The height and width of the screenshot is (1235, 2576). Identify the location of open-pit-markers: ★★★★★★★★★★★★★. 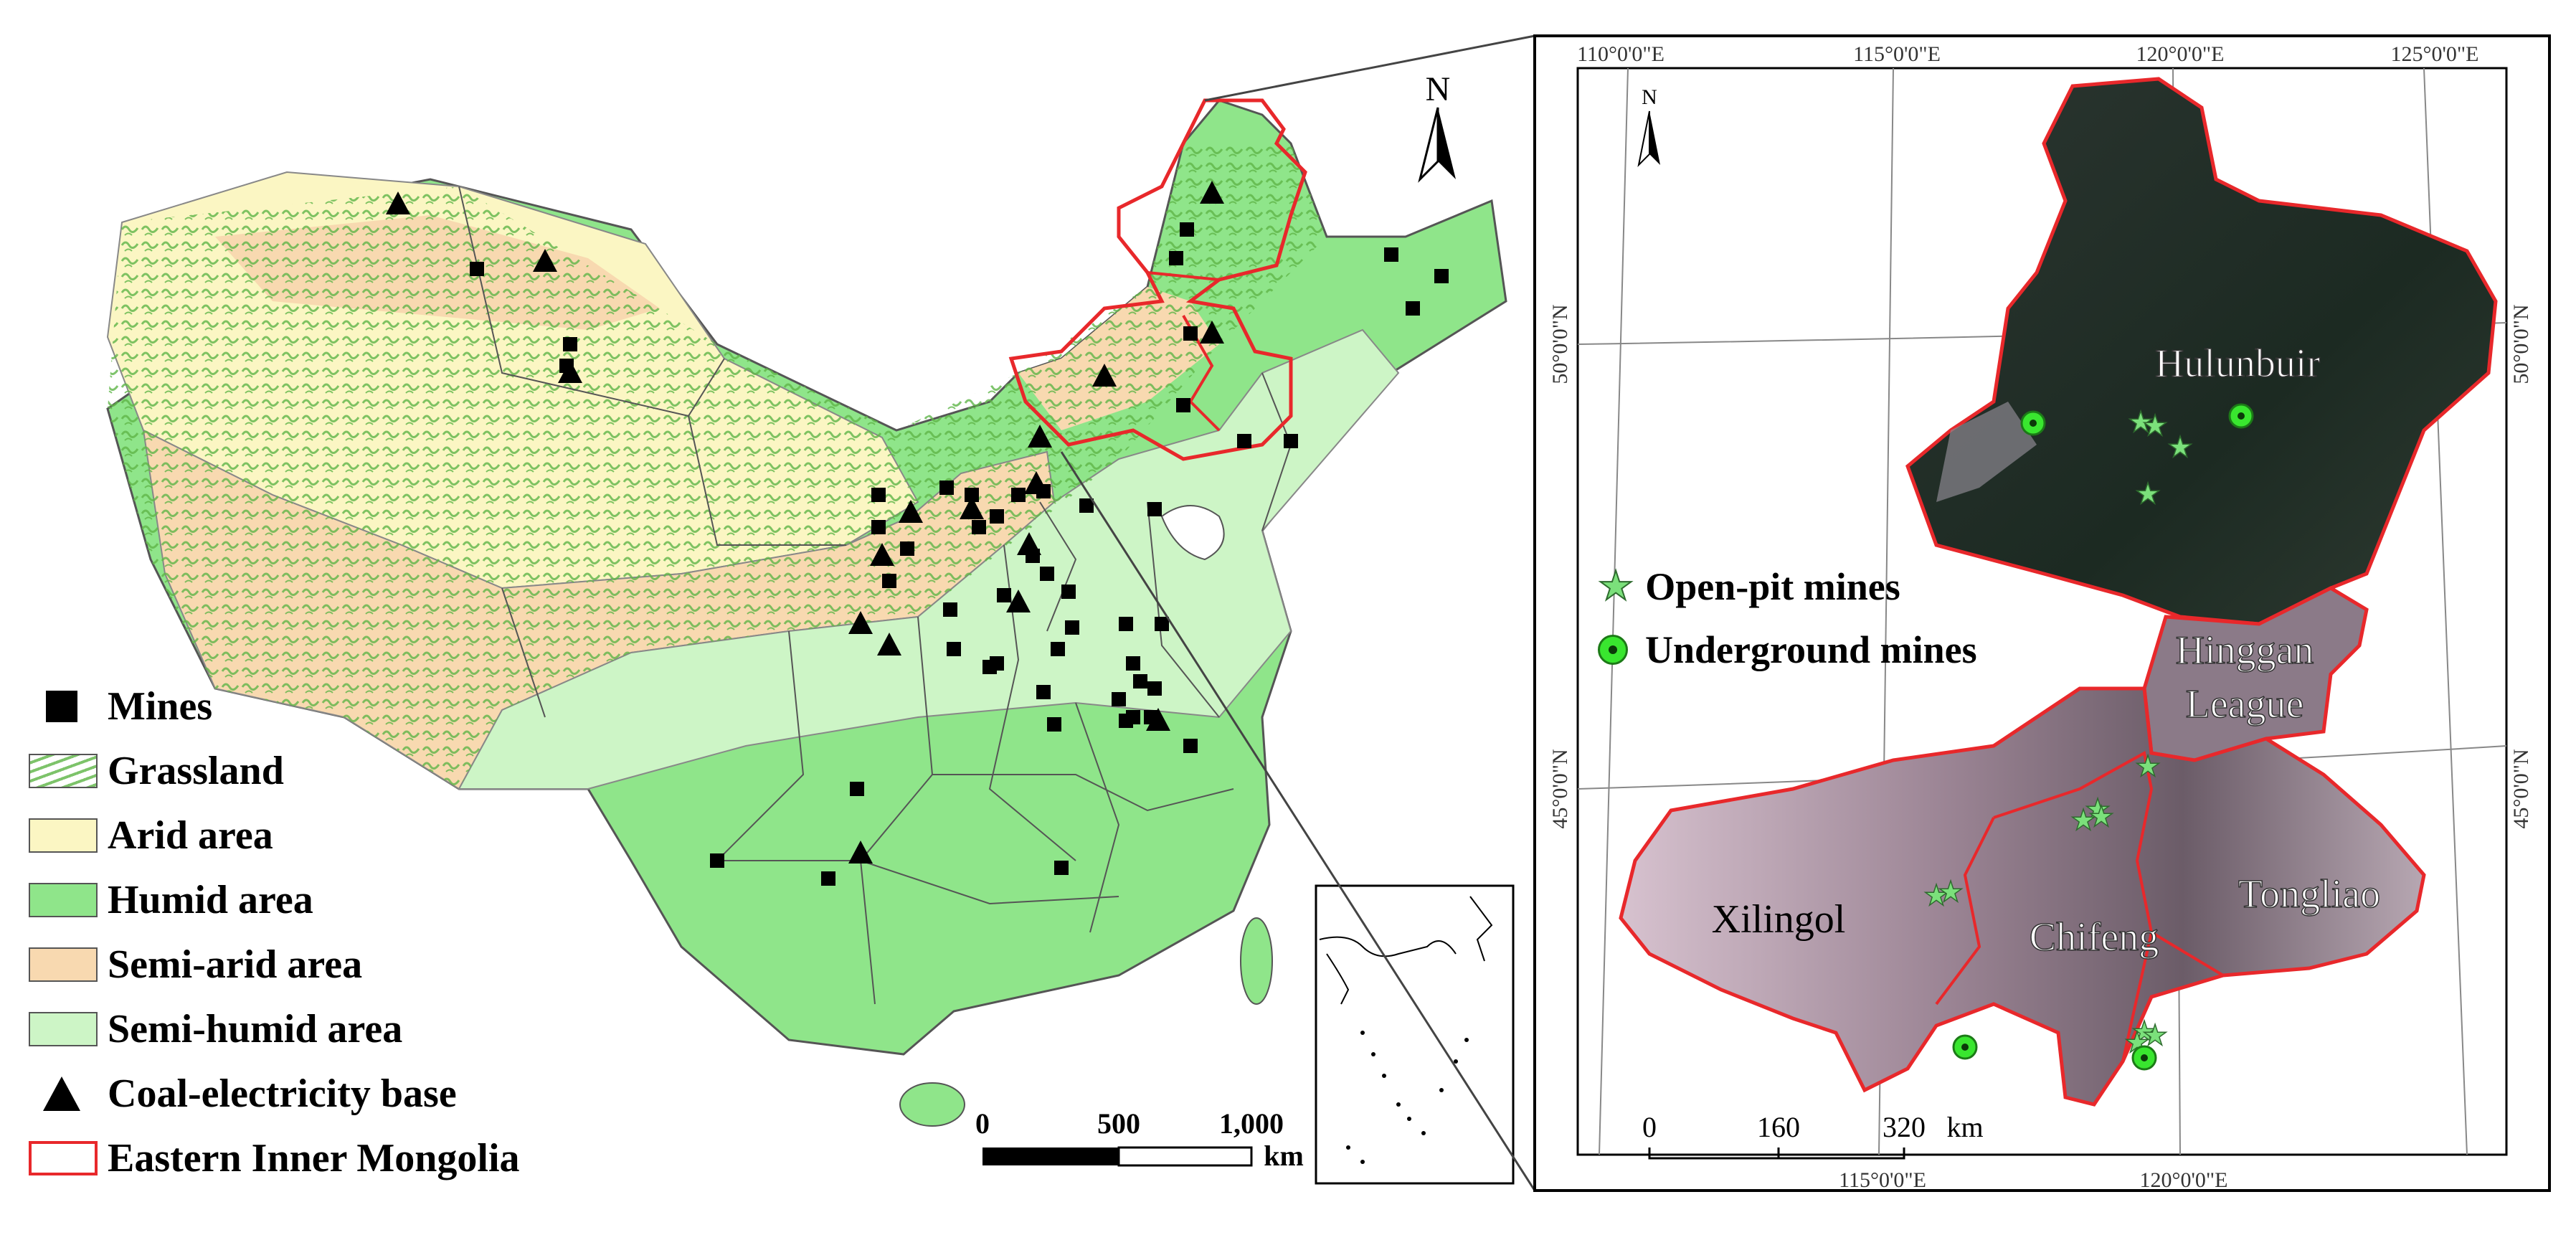
(2058, 732).